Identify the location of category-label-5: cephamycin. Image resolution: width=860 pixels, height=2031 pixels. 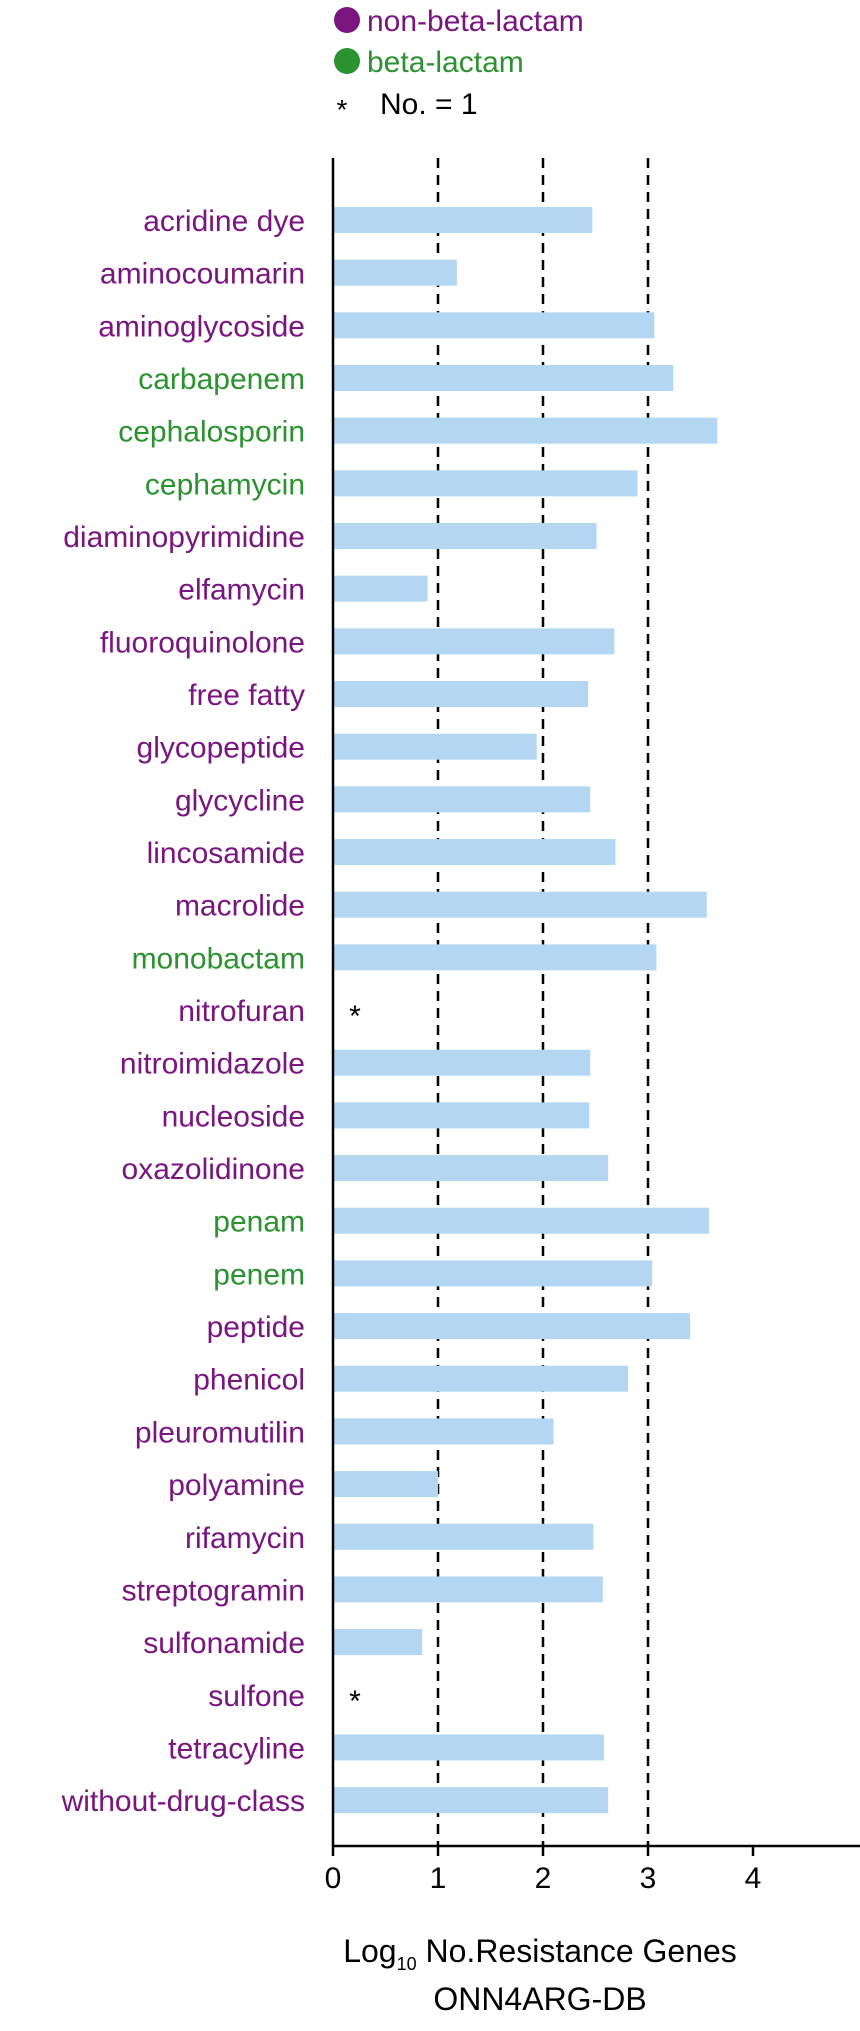
(225, 484).